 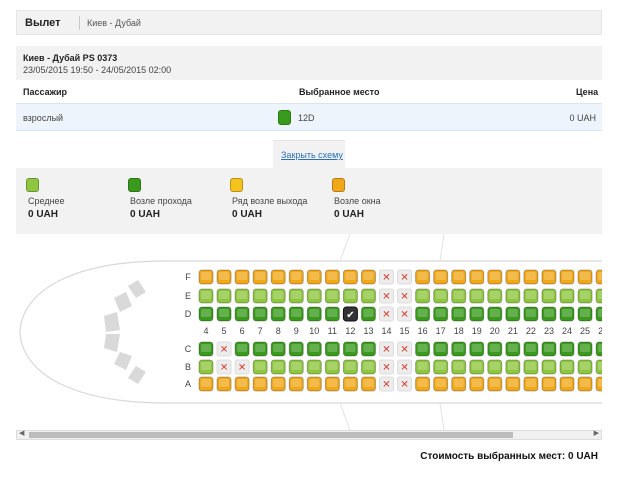 What do you see at coordinates (312, 155) in the screenshot?
I see `close-scheme-link: Закрыть схему` at bounding box center [312, 155].